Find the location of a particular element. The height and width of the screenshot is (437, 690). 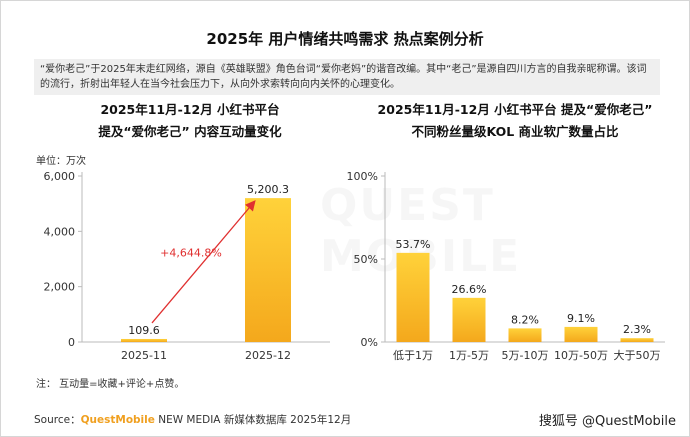

x-tick-label: 低于1万 is located at coordinates (413, 355).